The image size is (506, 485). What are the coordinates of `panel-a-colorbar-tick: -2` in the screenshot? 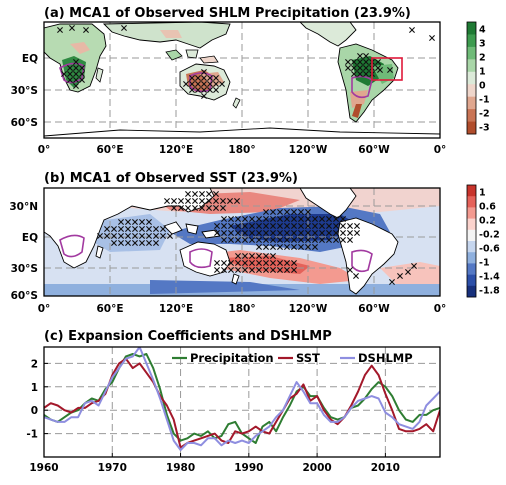 It's located at (484, 114).